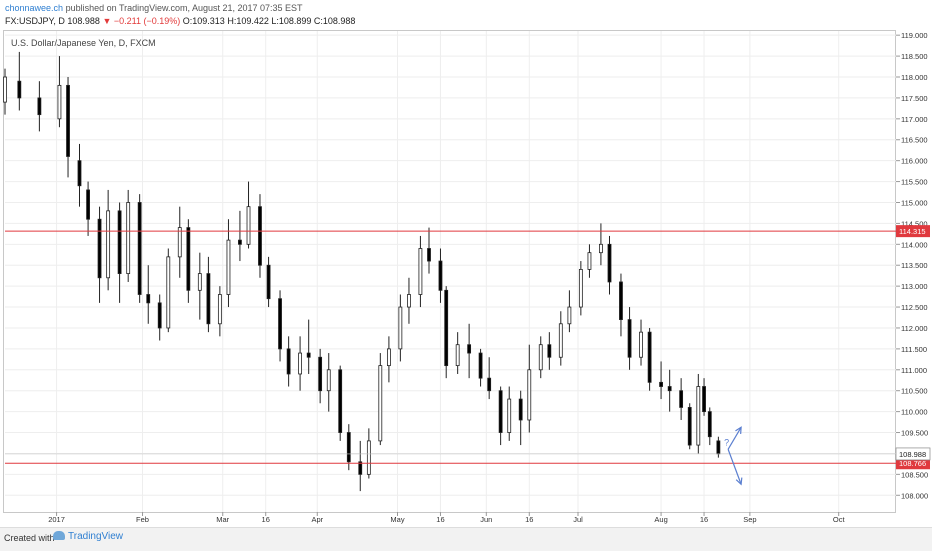 This screenshot has height=551, width=932. I want to click on down-arrow-icon: ▼, so click(107, 21).